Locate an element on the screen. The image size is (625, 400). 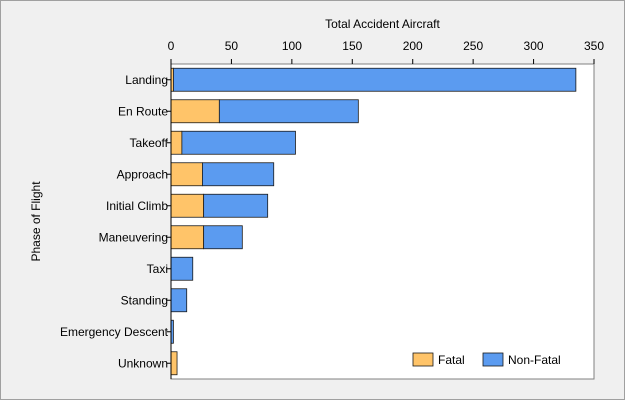
legend-label: Non-Fatal is located at coordinates (534, 360).